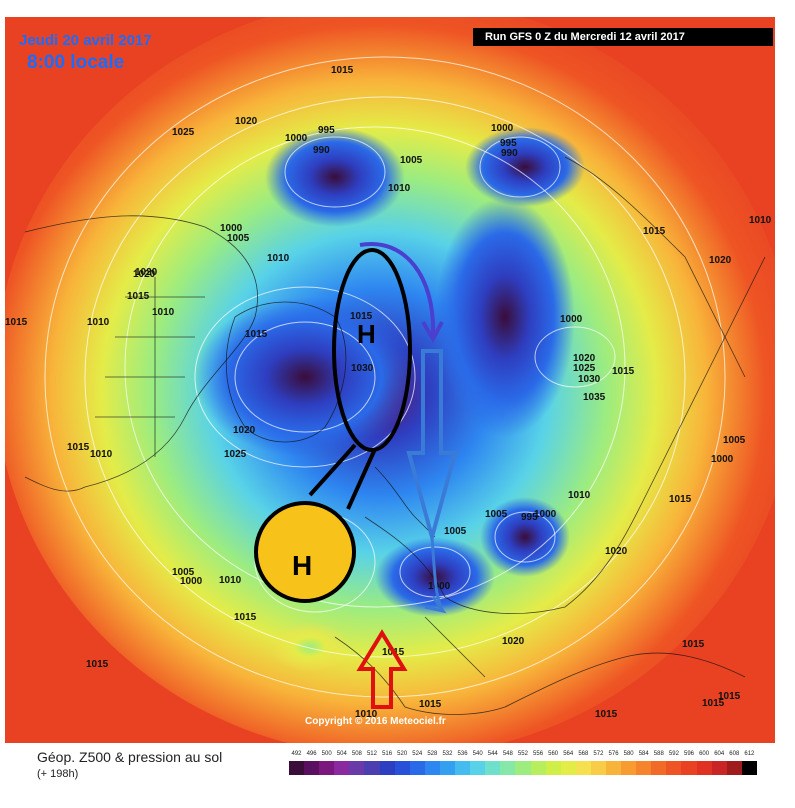 The image size is (795, 808). Describe the element at coordinates (462, 754) in the screenshot. I see `scale-tick-label: 536` at that location.